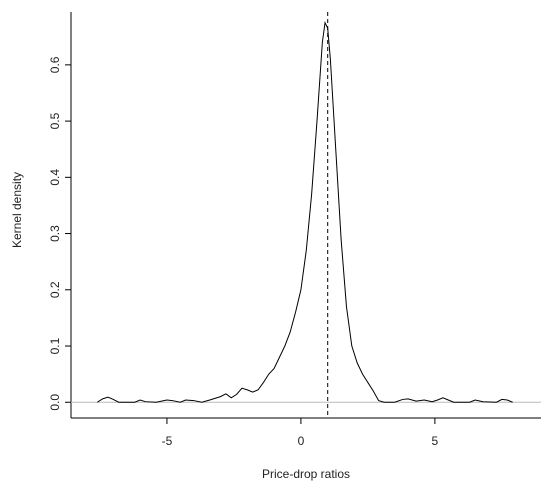  What do you see at coordinates (55, 177) in the screenshot?
I see `y-tick-label: 0.4` at bounding box center [55, 177].